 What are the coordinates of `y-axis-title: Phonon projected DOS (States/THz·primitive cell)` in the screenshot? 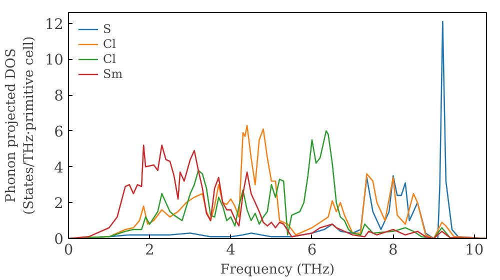 It's located at (20, 125).